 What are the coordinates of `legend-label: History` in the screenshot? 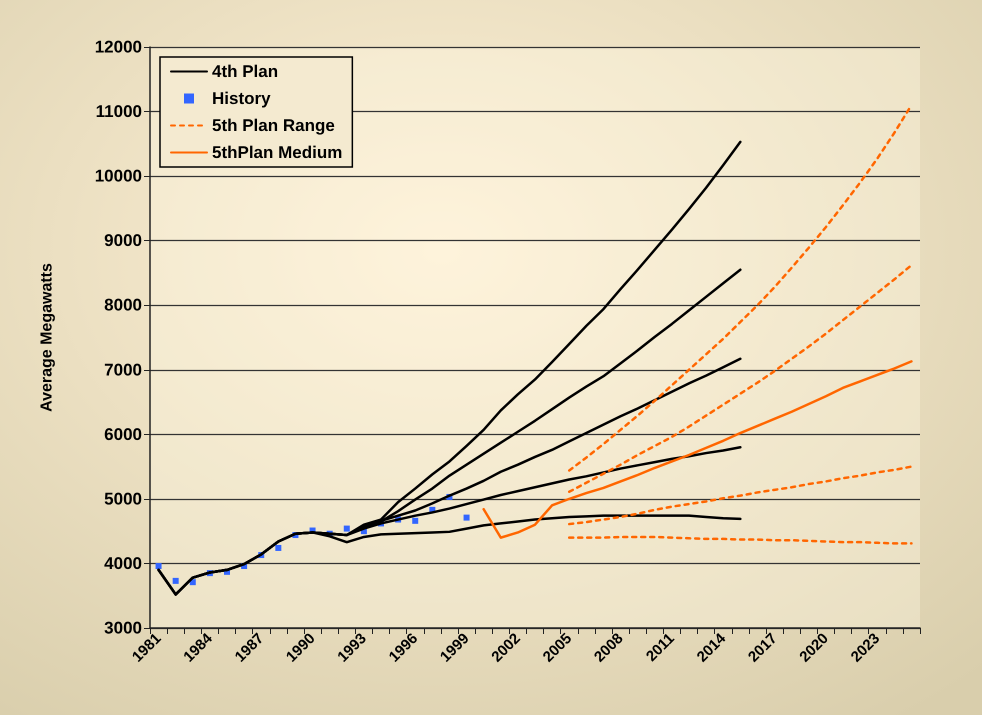 It's located at (242, 98).